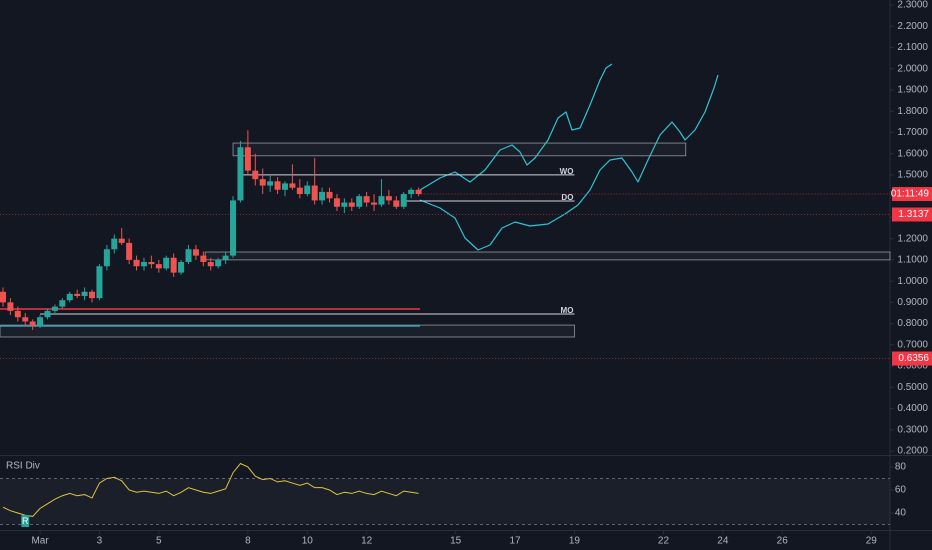  What do you see at coordinates (901, 513) in the screenshot?
I see `rsi-tick-label: 40` at bounding box center [901, 513].